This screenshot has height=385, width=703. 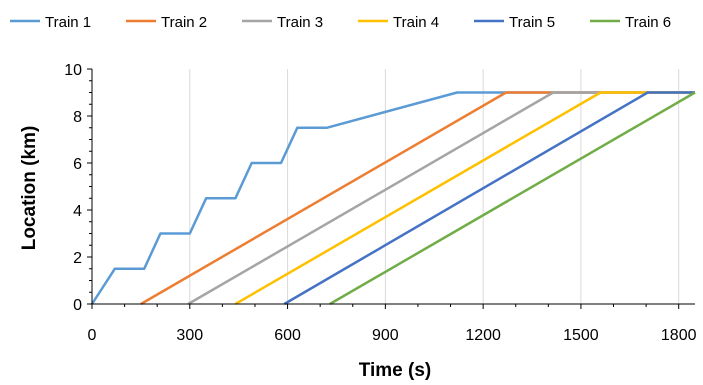 What do you see at coordinates (77, 117) in the screenshot?
I see `y-tick-label: 8` at bounding box center [77, 117].